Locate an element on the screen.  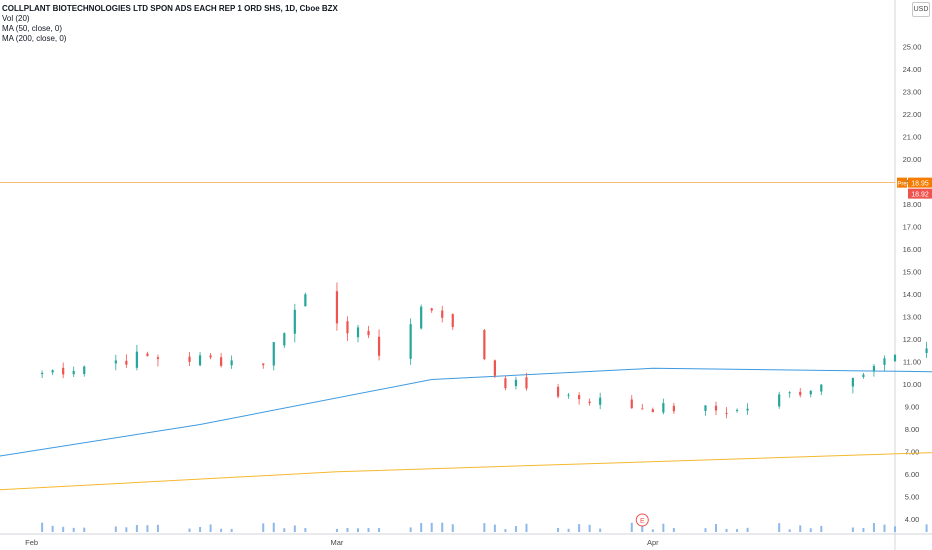
y-tick-label: 22.00 is located at coordinates (912, 114).